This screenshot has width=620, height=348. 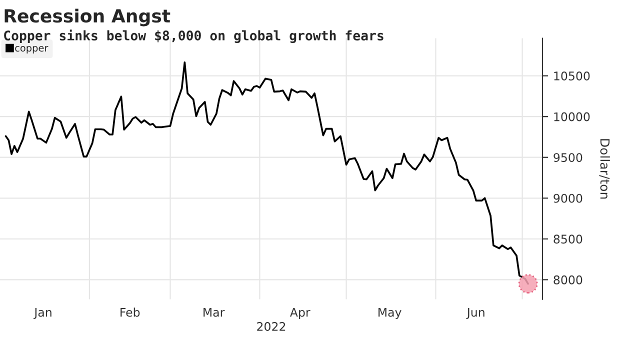 What do you see at coordinates (87, 17) in the screenshot?
I see `chart-title: Recession Angst` at bounding box center [87, 17].